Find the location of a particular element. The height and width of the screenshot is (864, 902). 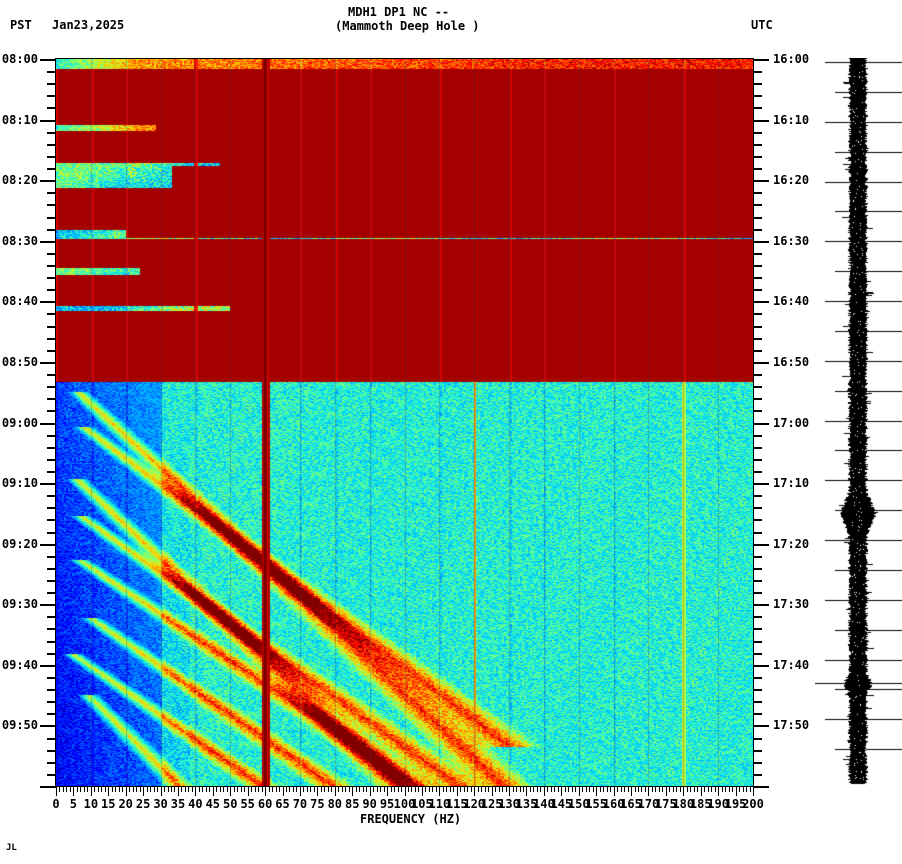

seismogram-trace-canvas is located at coordinates (858, 422).